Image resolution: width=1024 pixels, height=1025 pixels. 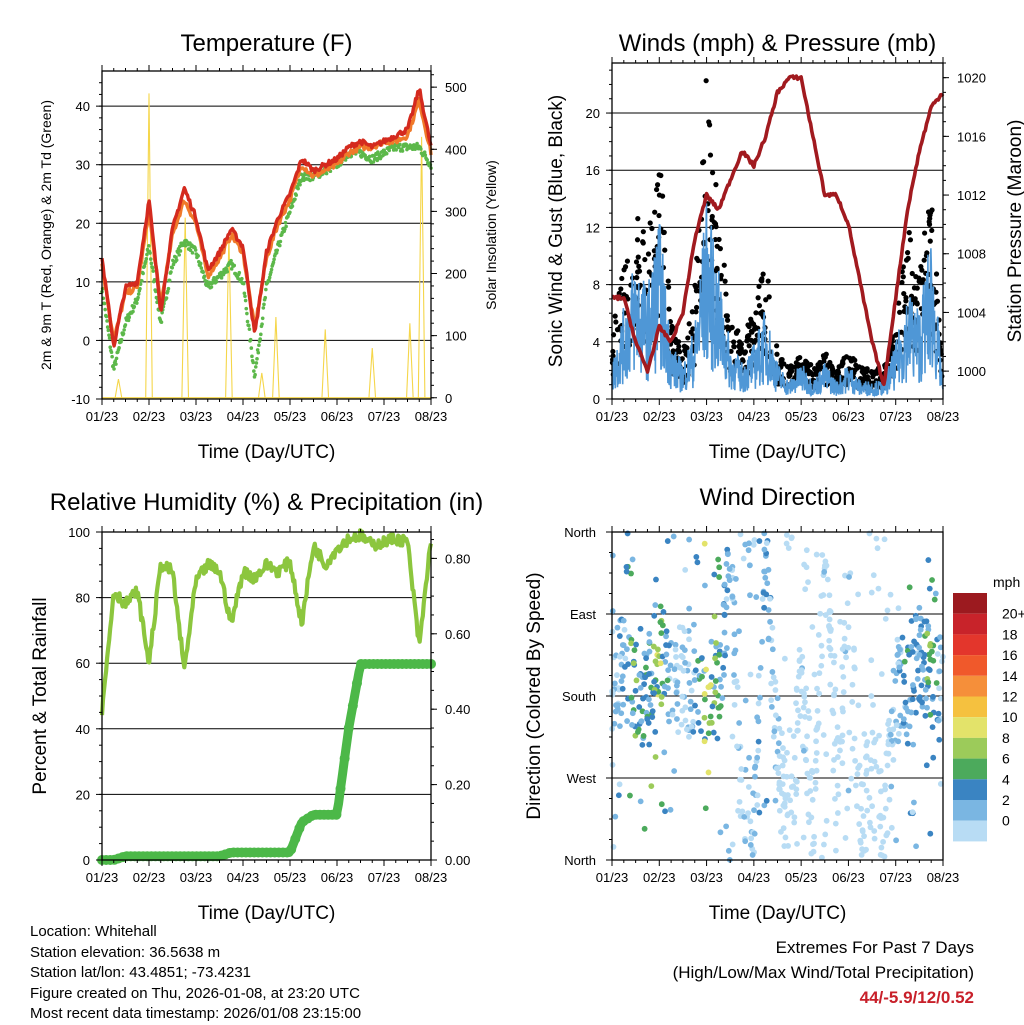 What do you see at coordinates (1010, 717) in the screenshot?
I see `legend-label: 10` at bounding box center [1010, 717].